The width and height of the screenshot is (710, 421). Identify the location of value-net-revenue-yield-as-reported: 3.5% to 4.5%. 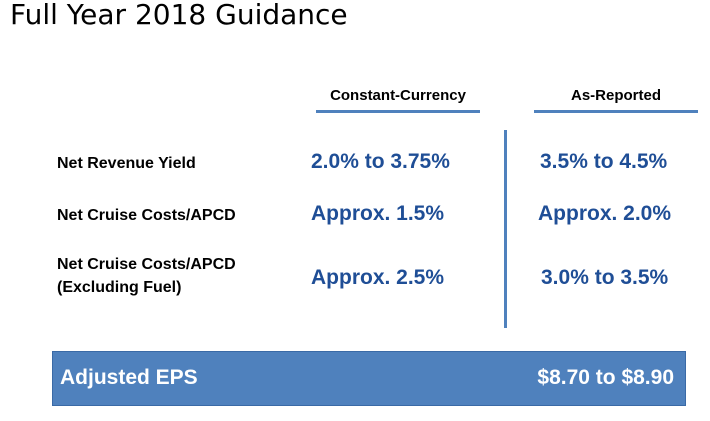
(604, 161).